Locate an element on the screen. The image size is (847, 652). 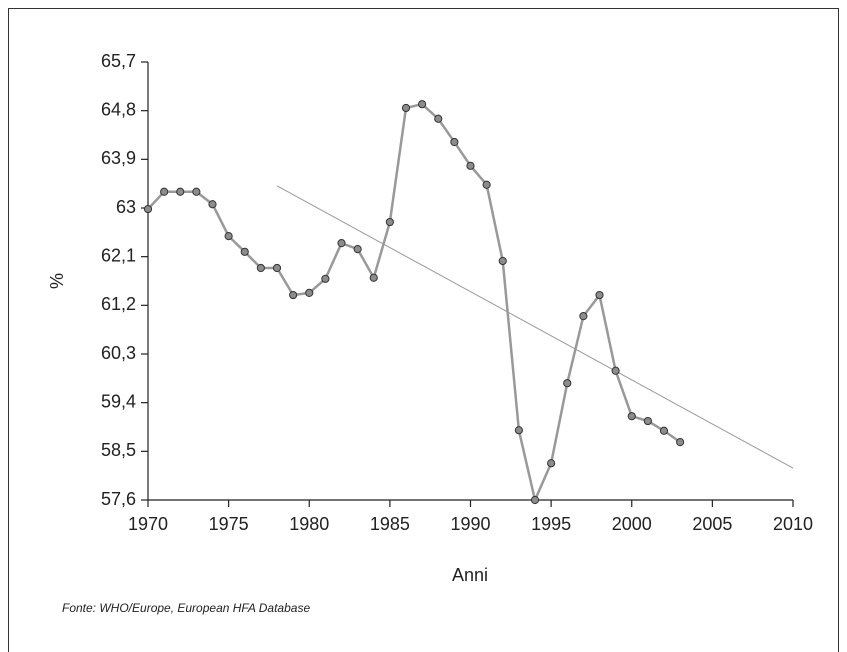
y-tick-label: 62,1 is located at coordinates (118, 255).